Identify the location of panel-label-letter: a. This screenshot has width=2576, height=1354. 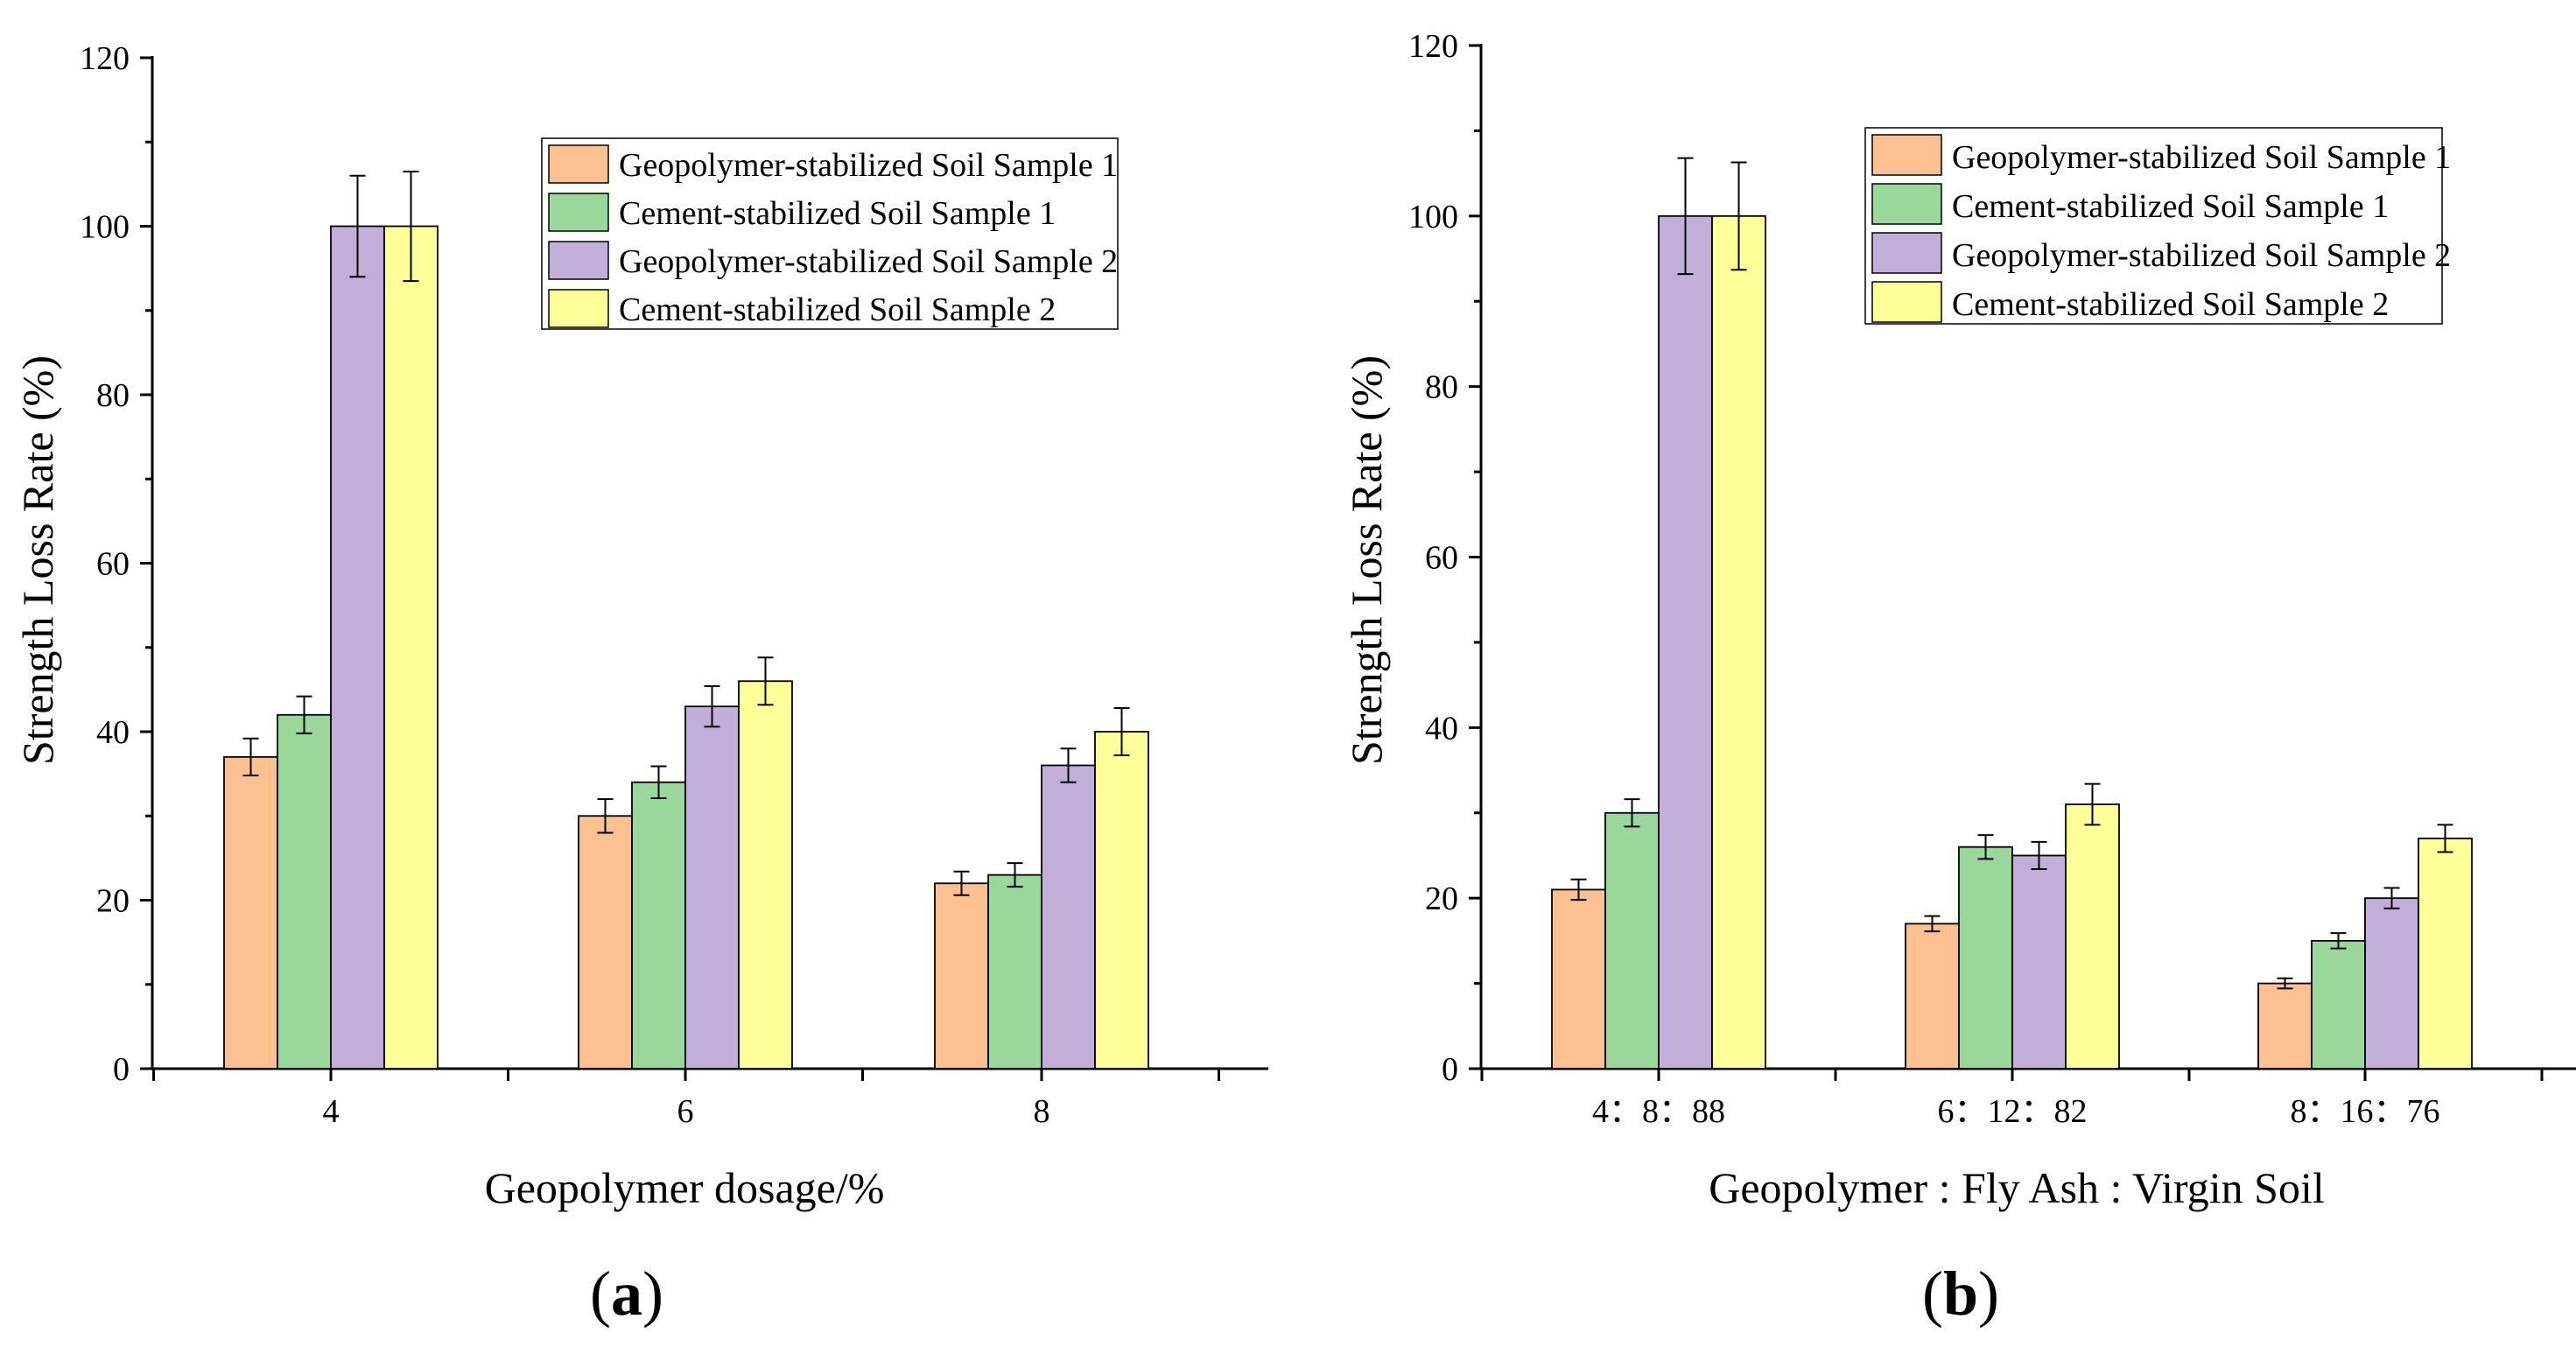
(626, 1294).